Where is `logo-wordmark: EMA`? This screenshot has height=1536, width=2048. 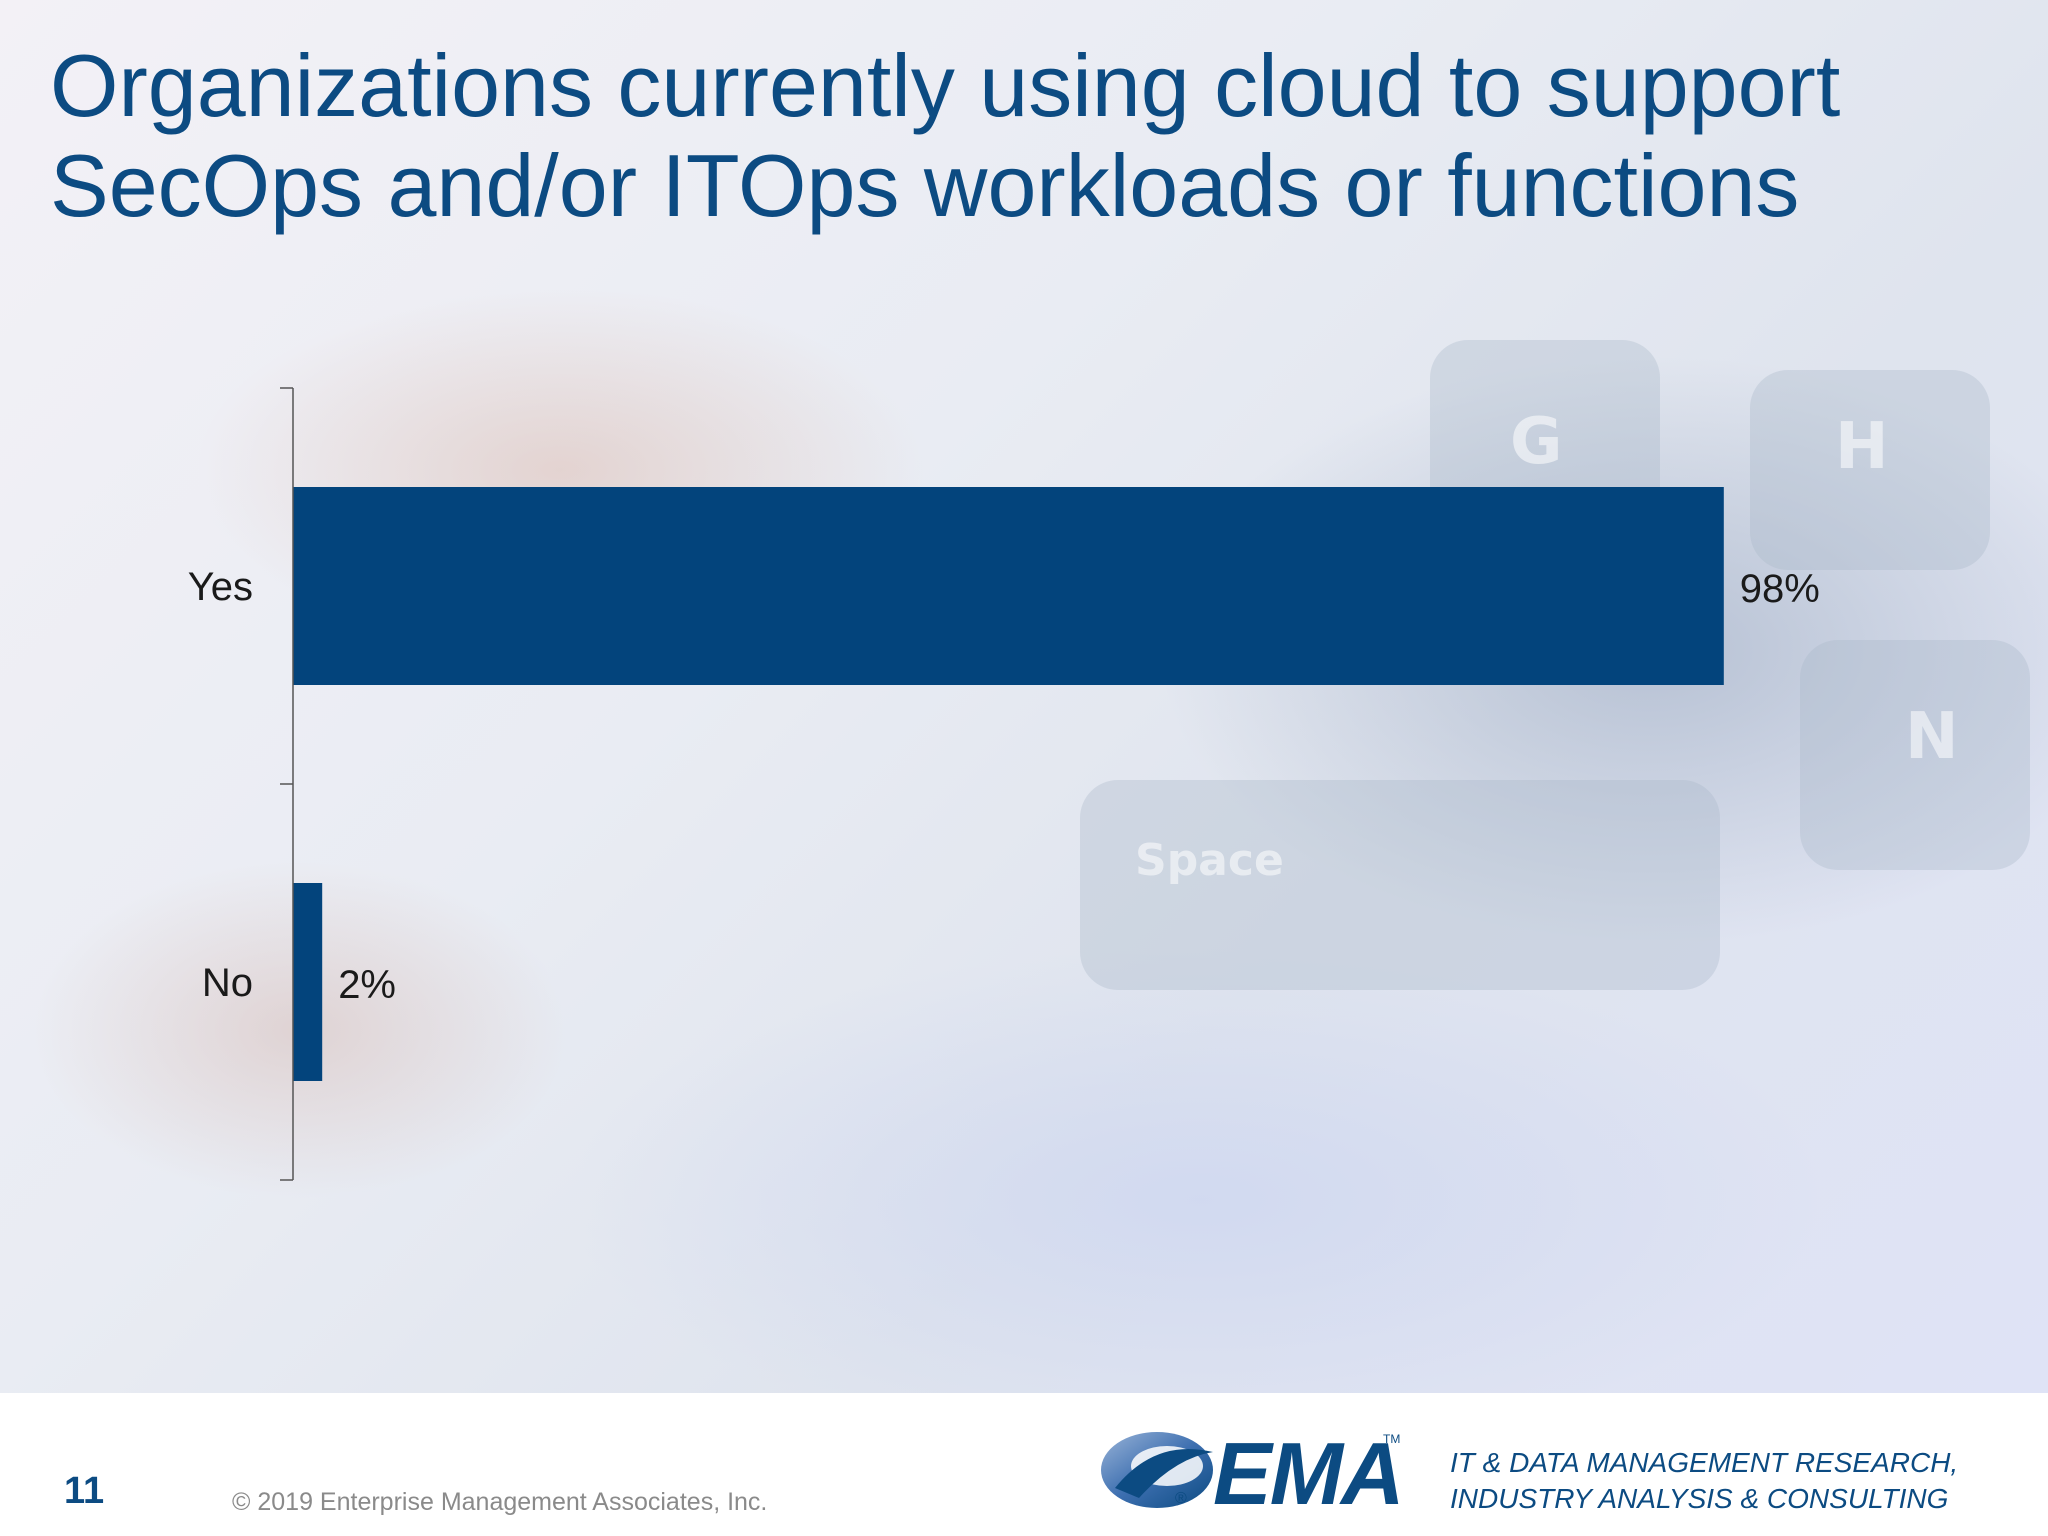 logo-wordmark: EMA is located at coordinates (1309, 1473).